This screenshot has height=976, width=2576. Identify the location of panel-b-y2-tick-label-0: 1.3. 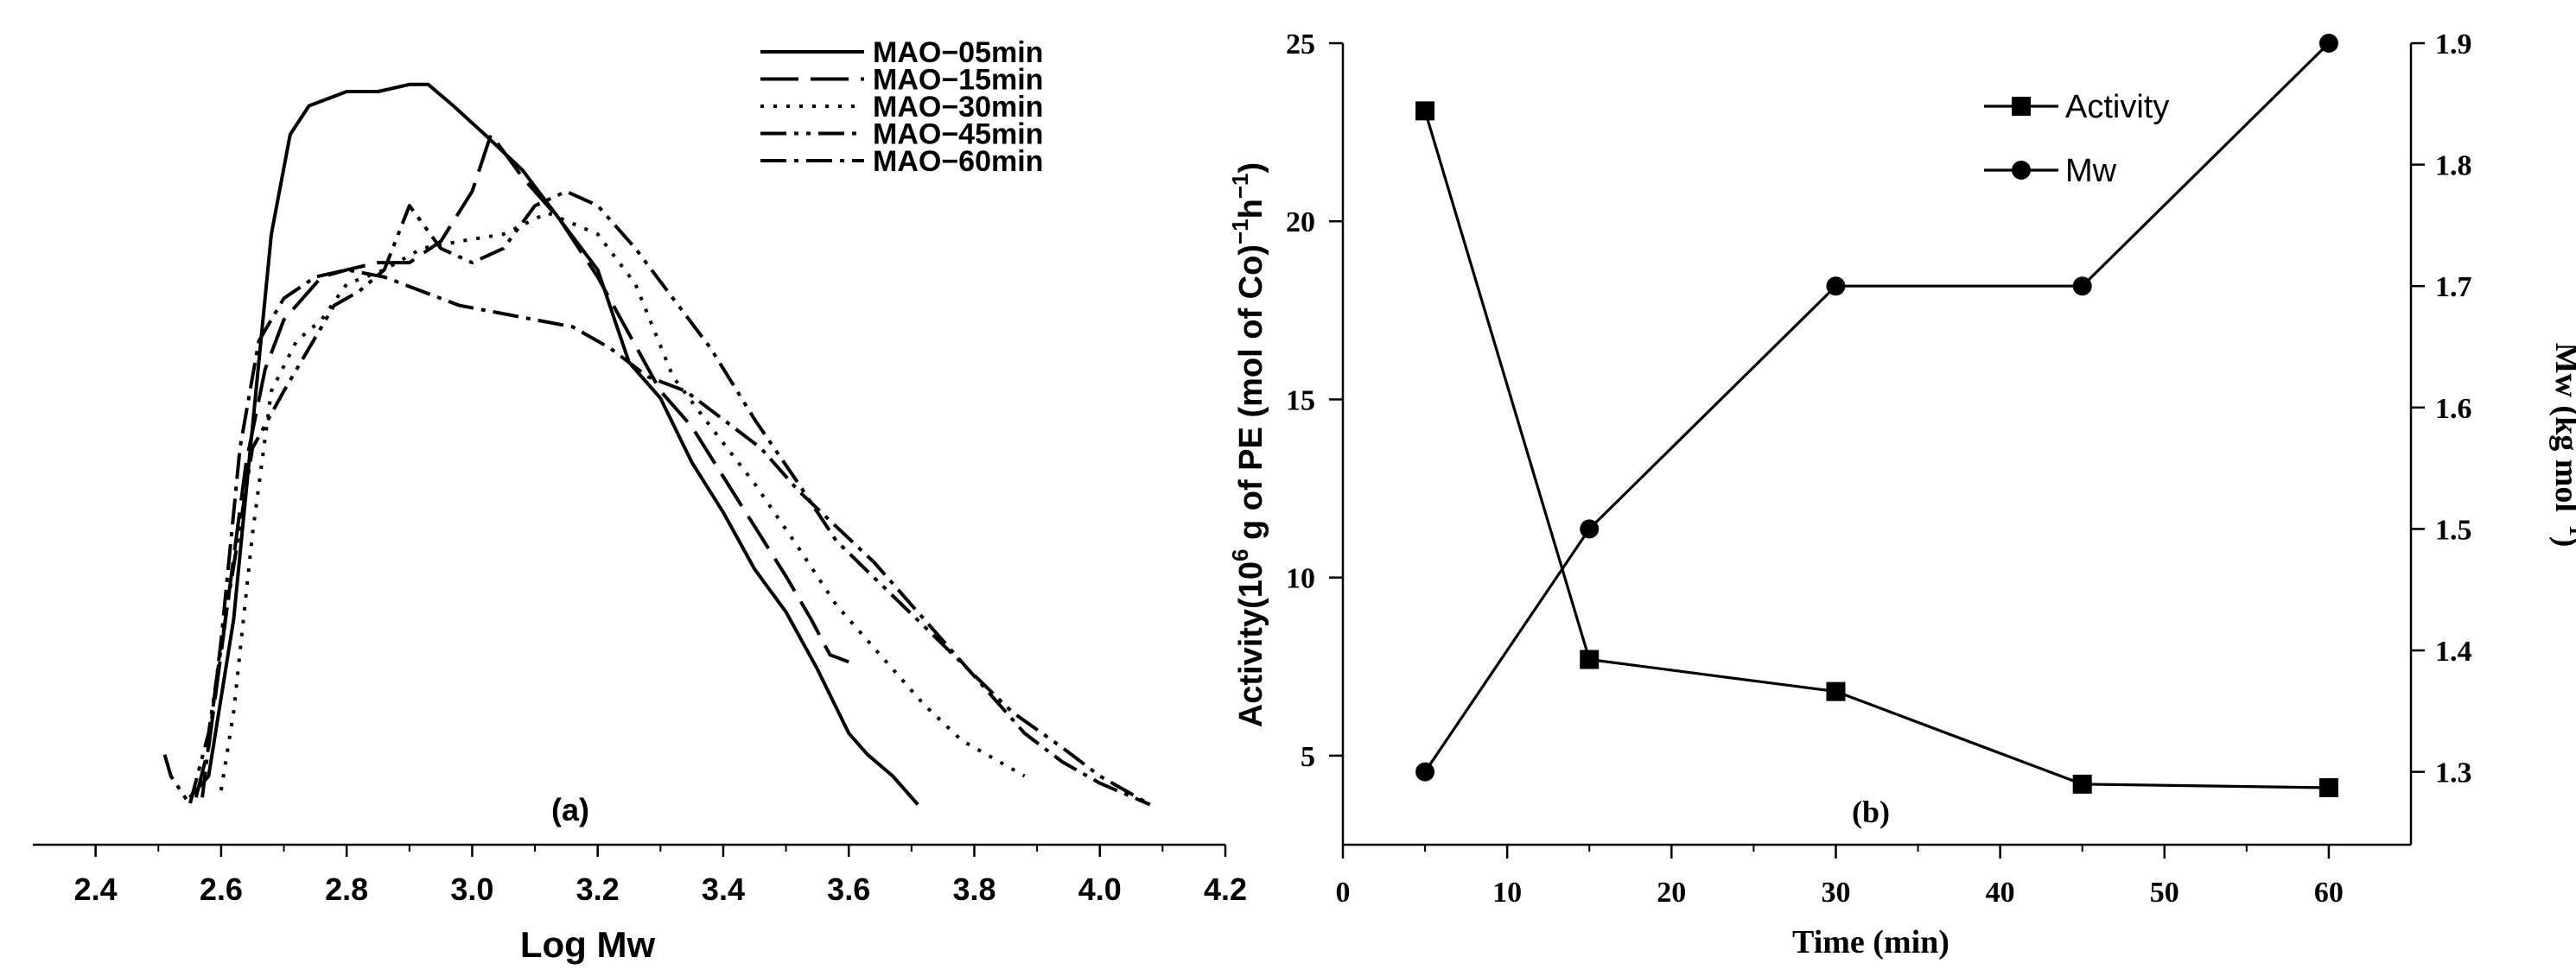
(2454, 773).